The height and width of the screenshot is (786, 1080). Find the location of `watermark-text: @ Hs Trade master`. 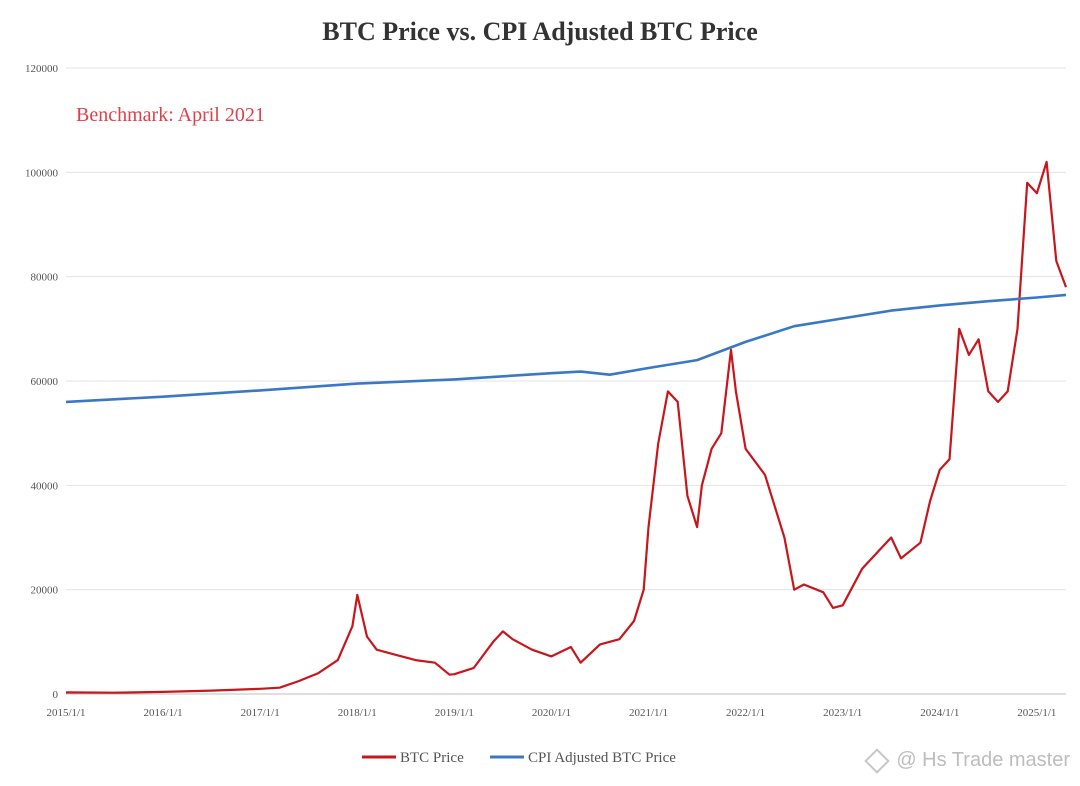

watermark-text: @ Hs Trade master is located at coordinates (983, 760).